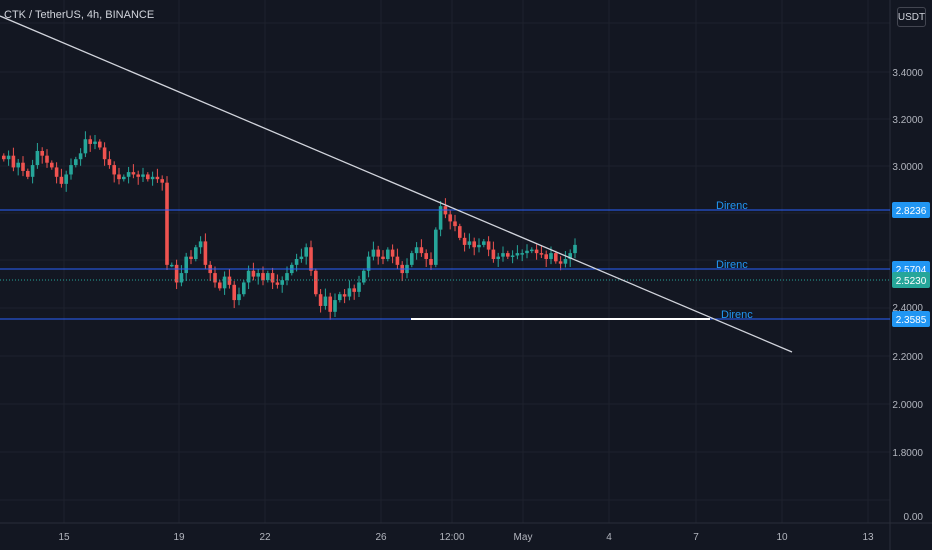 Image resolution: width=932 pixels, height=550 pixels. I want to click on price-tick-label: 3.4000, so click(907, 73).